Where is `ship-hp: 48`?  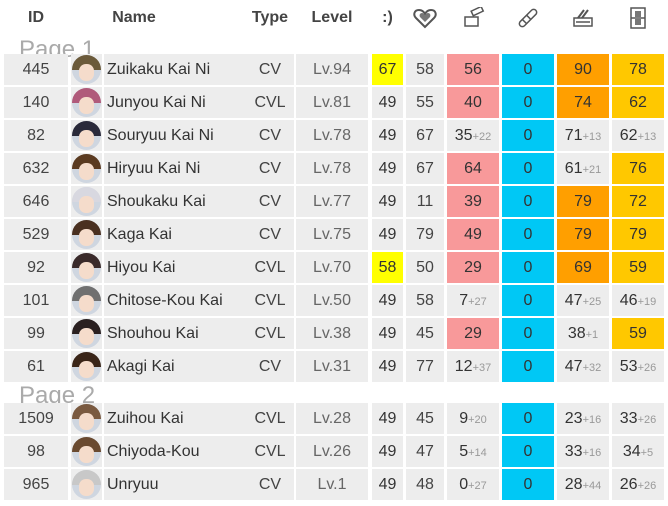
ship-hp: 48 is located at coordinates (425, 484).